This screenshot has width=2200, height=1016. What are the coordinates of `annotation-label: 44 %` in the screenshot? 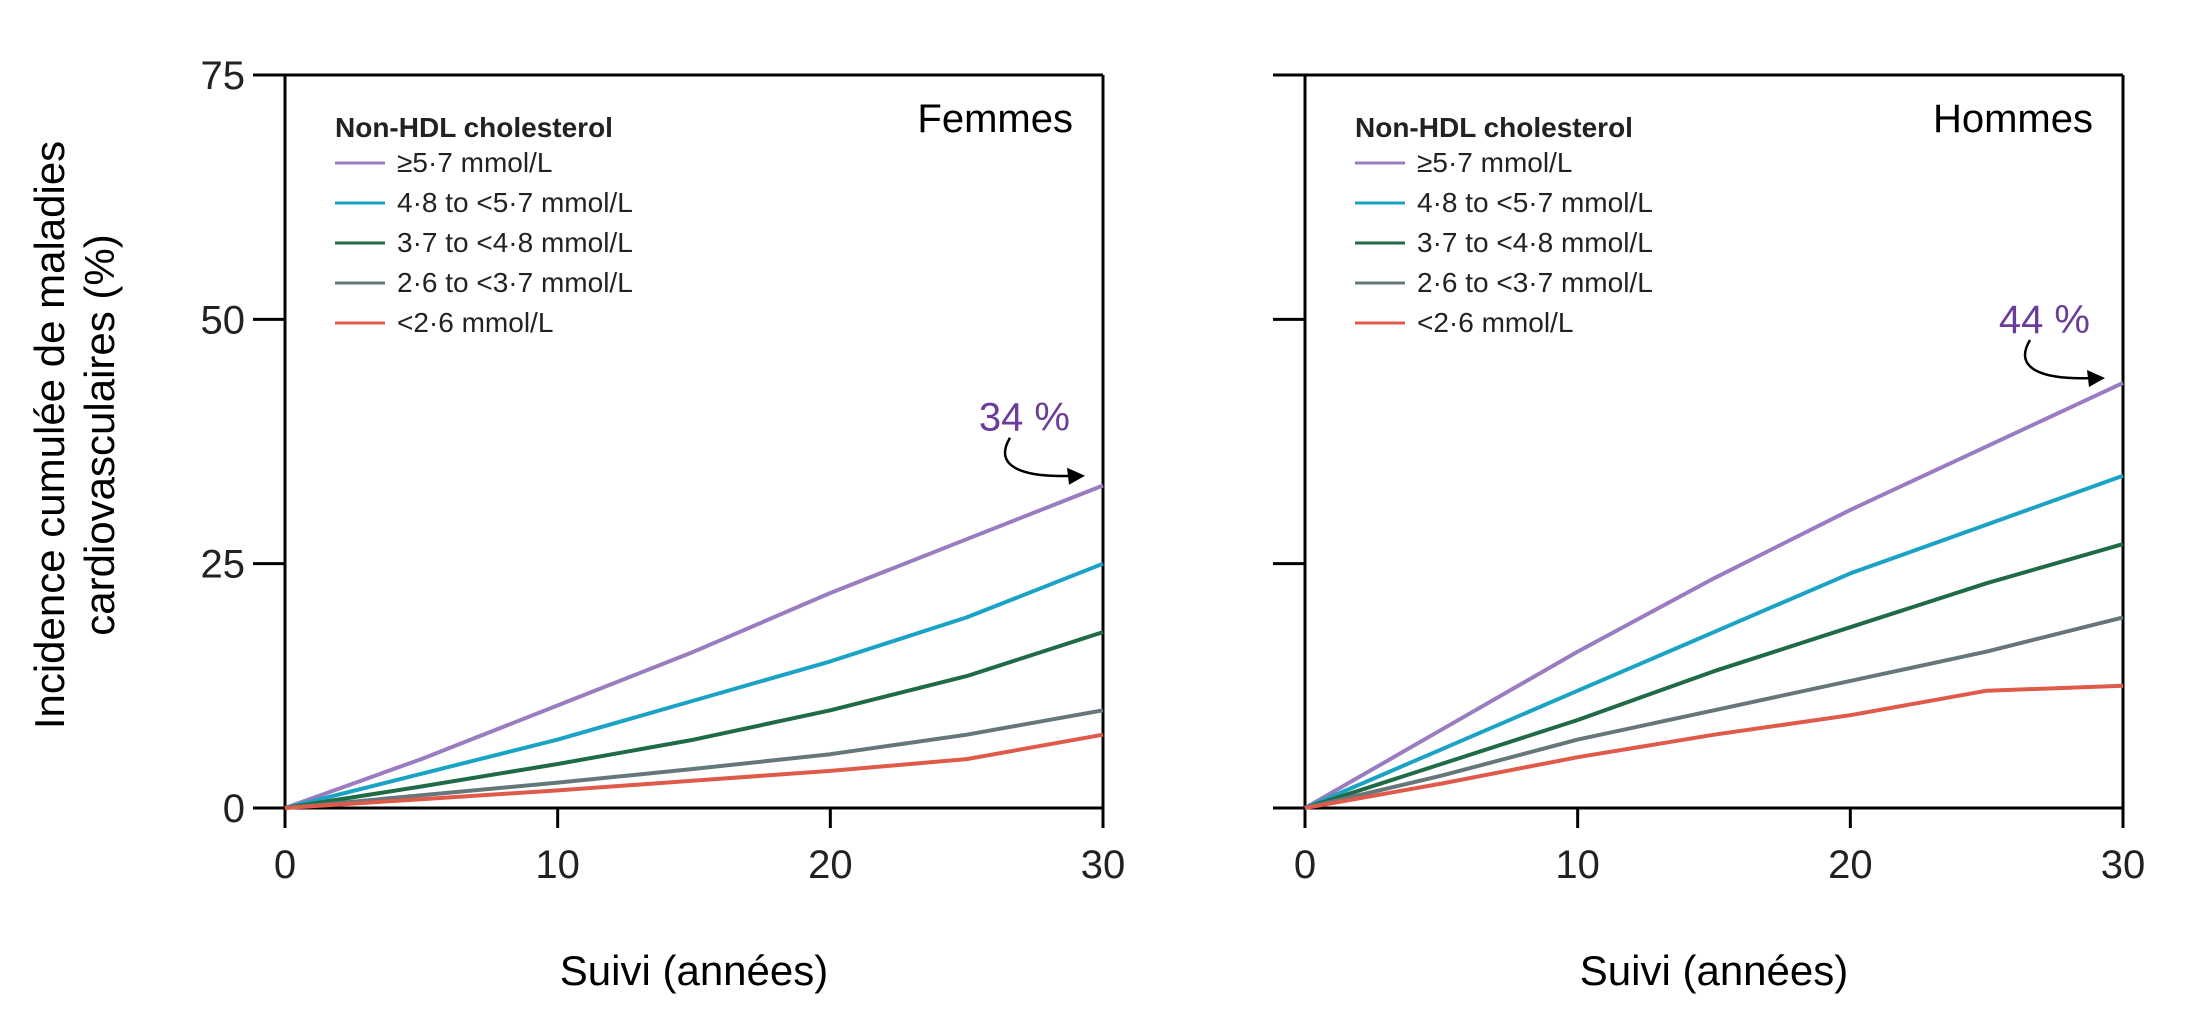 It's located at (2044, 320).